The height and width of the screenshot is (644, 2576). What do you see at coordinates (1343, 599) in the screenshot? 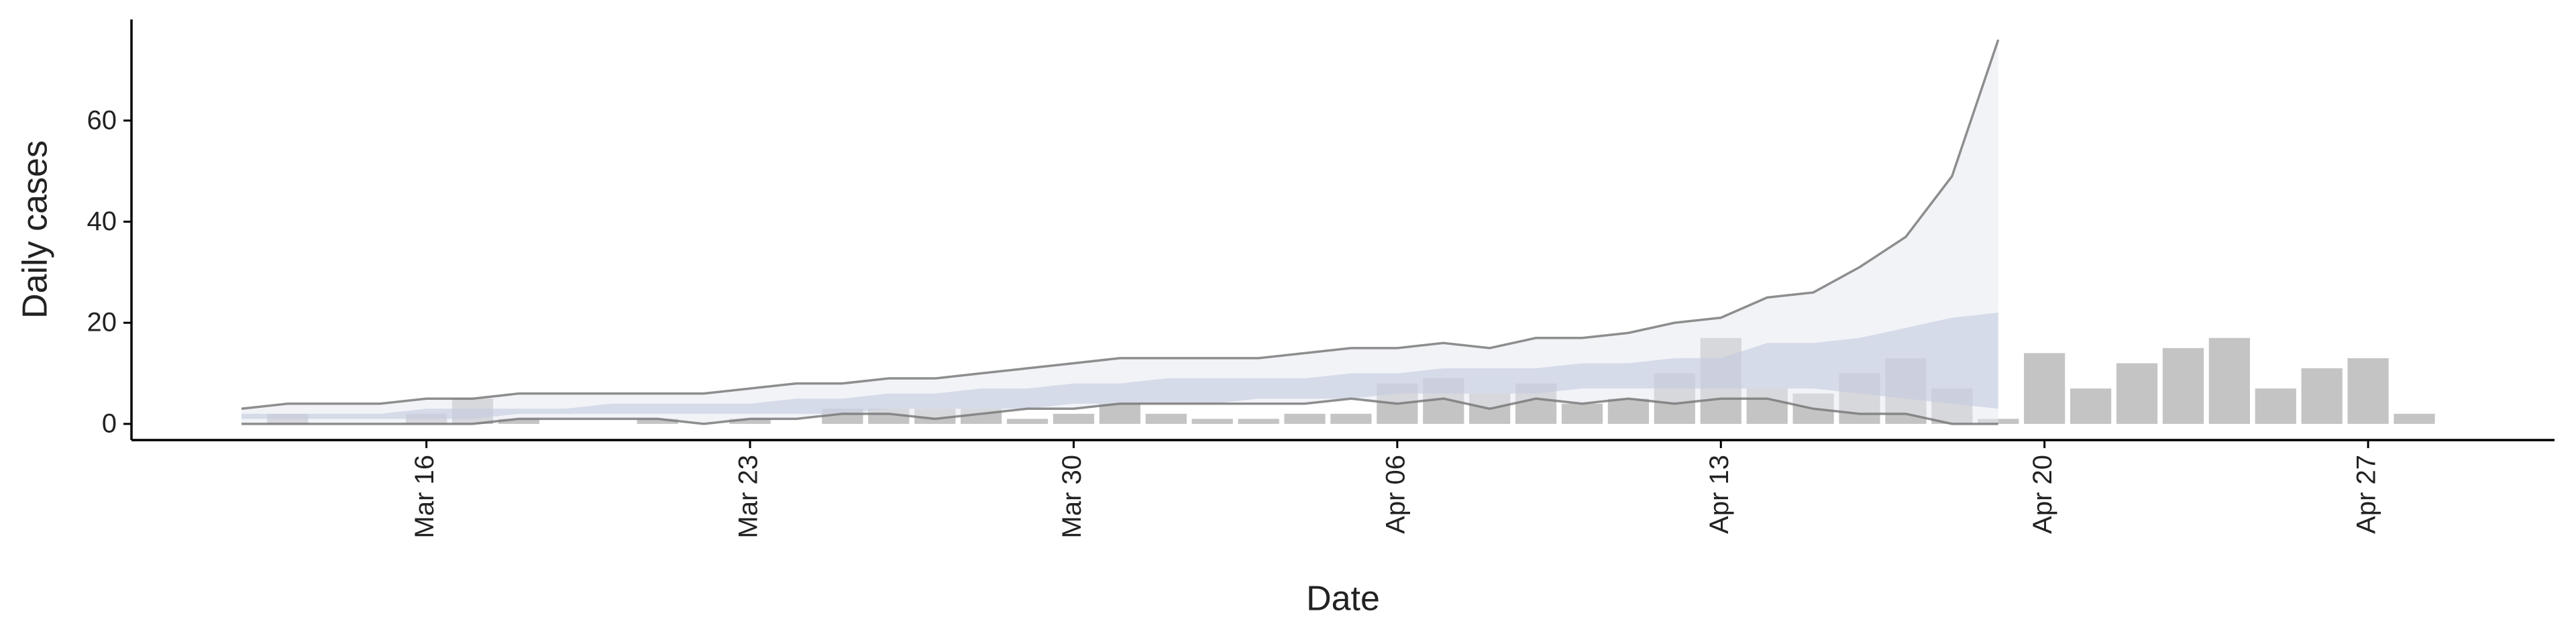
I see `x-axis-title: Date` at bounding box center [1343, 599].